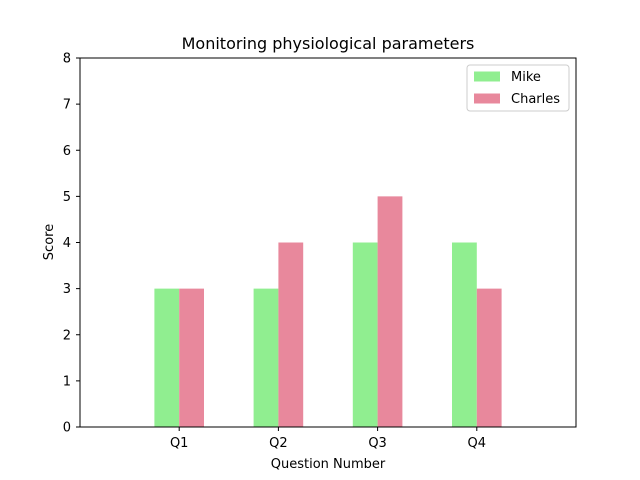 Image resolution: width=640 pixels, height=480 pixels. Describe the element at coordinates (67, 381) in the screenshot. I see `y-tick-label: 1` at that location.